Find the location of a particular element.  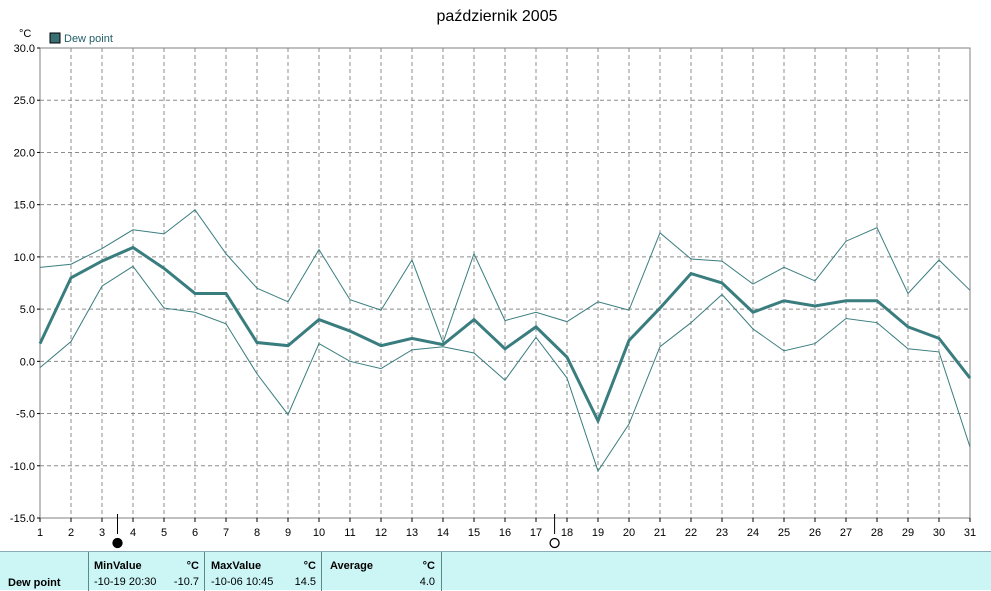

x-tick-label: 14 is located at coordinates (443, 533).